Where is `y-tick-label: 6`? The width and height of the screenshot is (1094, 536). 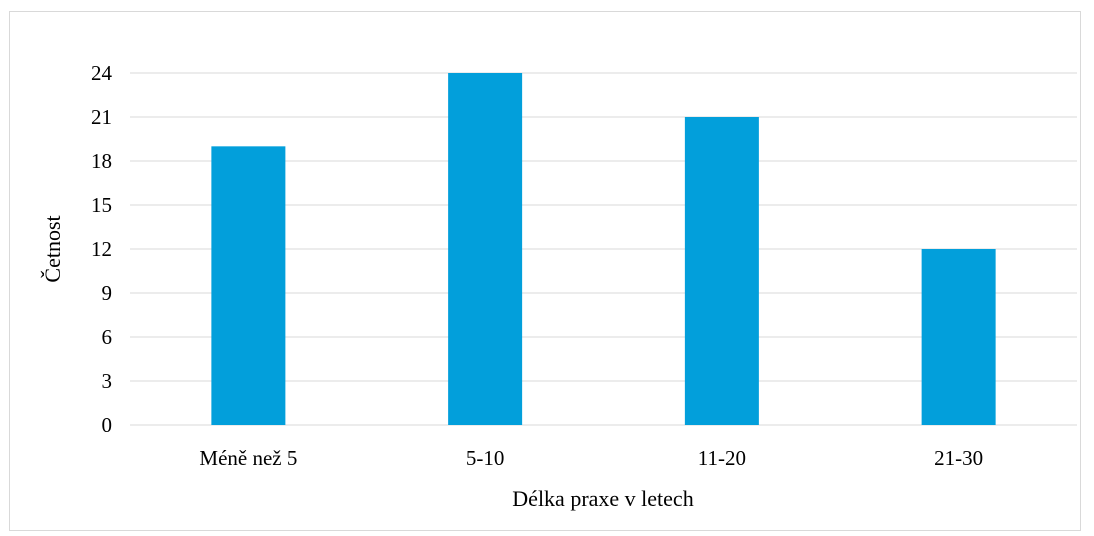
y-tick-label: 6 is located at coordinates (107, 337).